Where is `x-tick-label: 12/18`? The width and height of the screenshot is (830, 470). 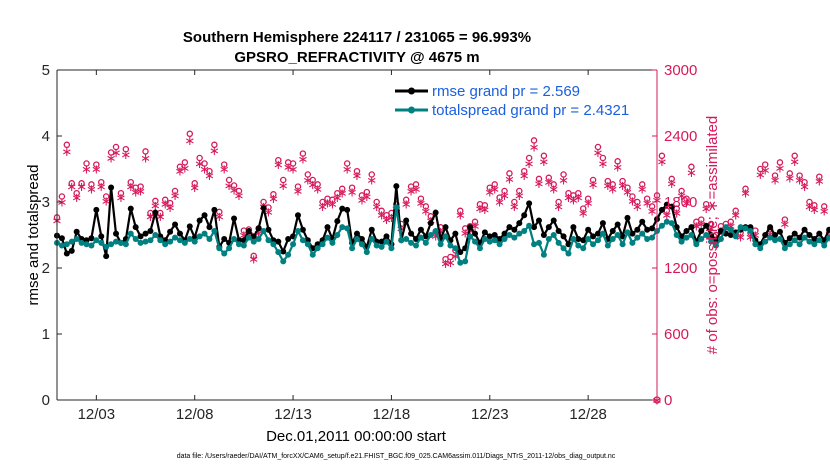 x-tick-label: 12/18 is located at coordinates (392, 414).